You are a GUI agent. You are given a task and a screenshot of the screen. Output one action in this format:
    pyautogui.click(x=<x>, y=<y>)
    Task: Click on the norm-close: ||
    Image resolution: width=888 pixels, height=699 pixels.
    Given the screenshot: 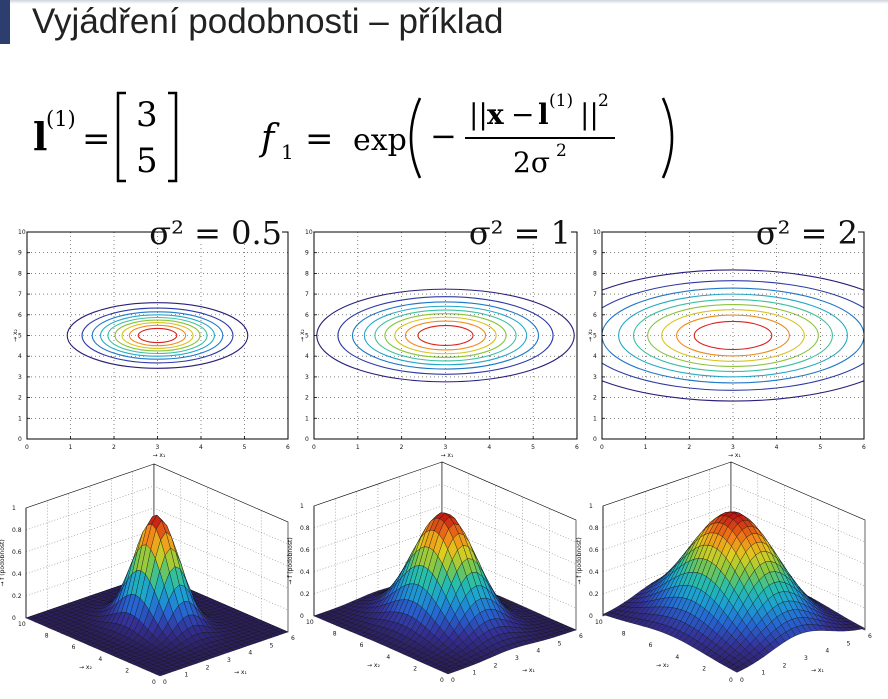 What is the action you would take?
    pyautogui.click(x=589, y=114)
    